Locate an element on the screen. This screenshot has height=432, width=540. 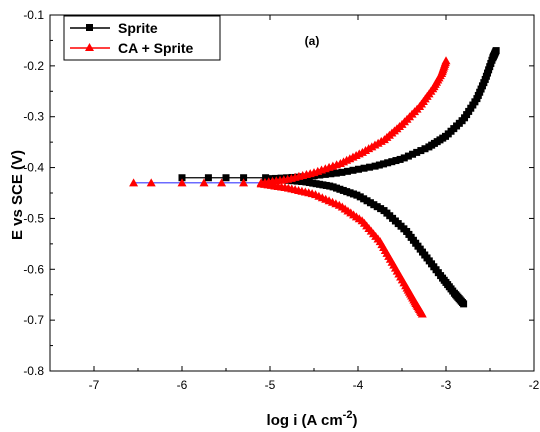
legend-label-ca-sprite: CA + Sprite is located at coordinates (156, 48).